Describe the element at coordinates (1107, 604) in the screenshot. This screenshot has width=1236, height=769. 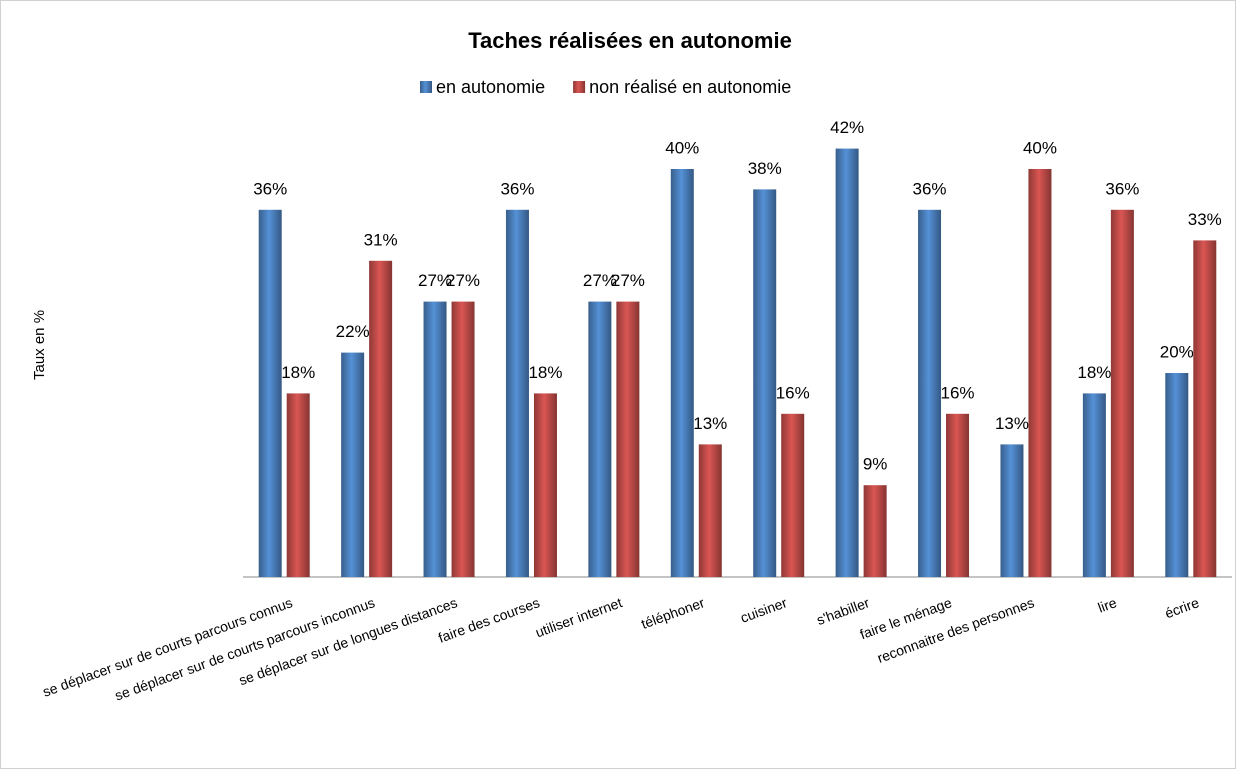
I see `x-tick-label: lire` at that location.